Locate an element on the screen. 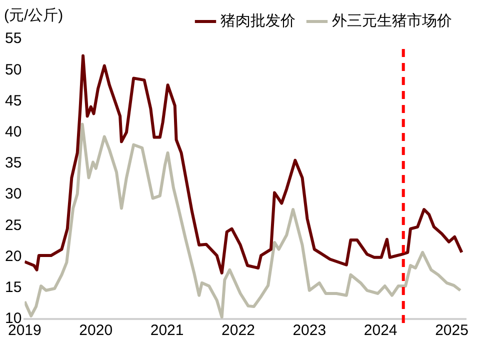 The width and height of the screenshot is (488, 343). x-tick-label: 2023 is located at coordinates (309, 331).